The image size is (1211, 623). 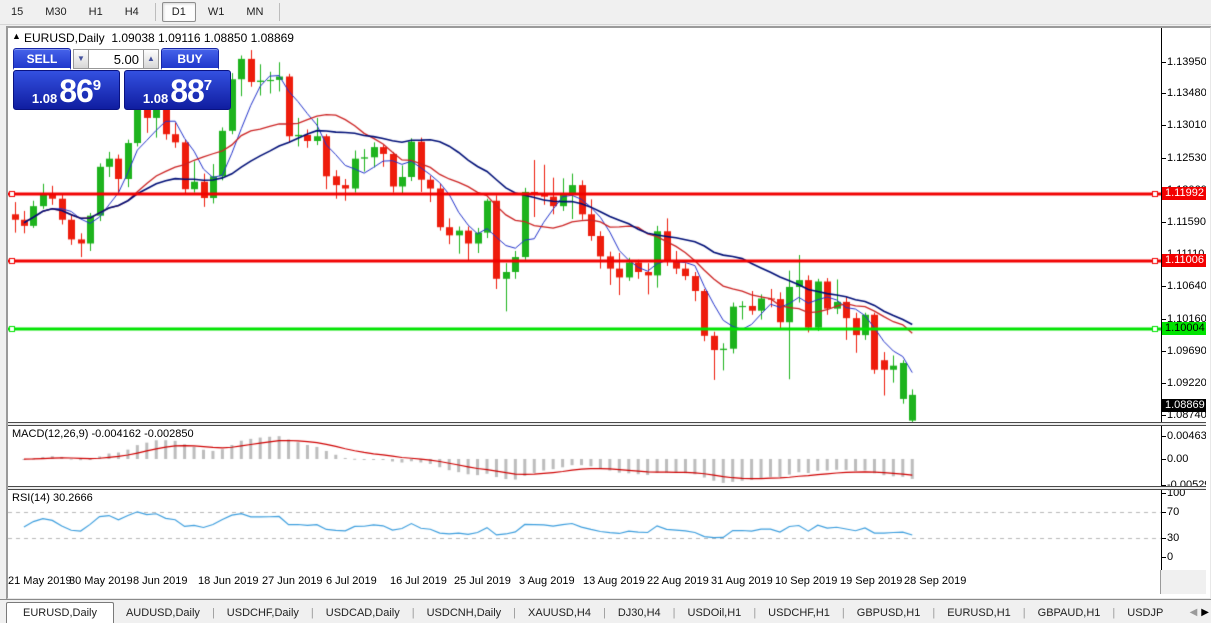 What do you see at coordinates (614, 581) in the screenshot?
I see `date-tick-label: 13 Aug 2019` at bounding box center [614, 581].